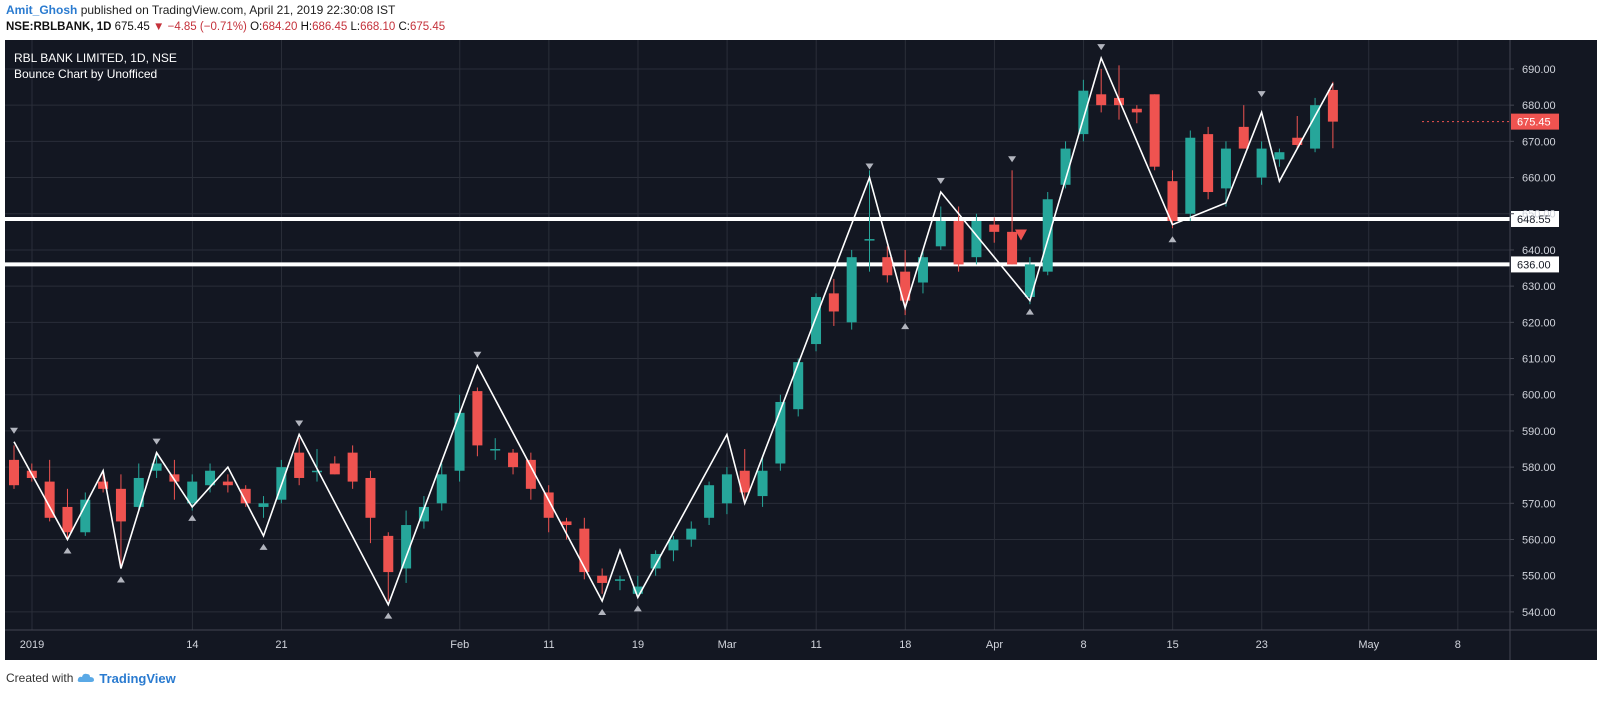  Describe the element at coordinates (281, 645) in the screenshot. I see `time-tick-label: 21` at that location.